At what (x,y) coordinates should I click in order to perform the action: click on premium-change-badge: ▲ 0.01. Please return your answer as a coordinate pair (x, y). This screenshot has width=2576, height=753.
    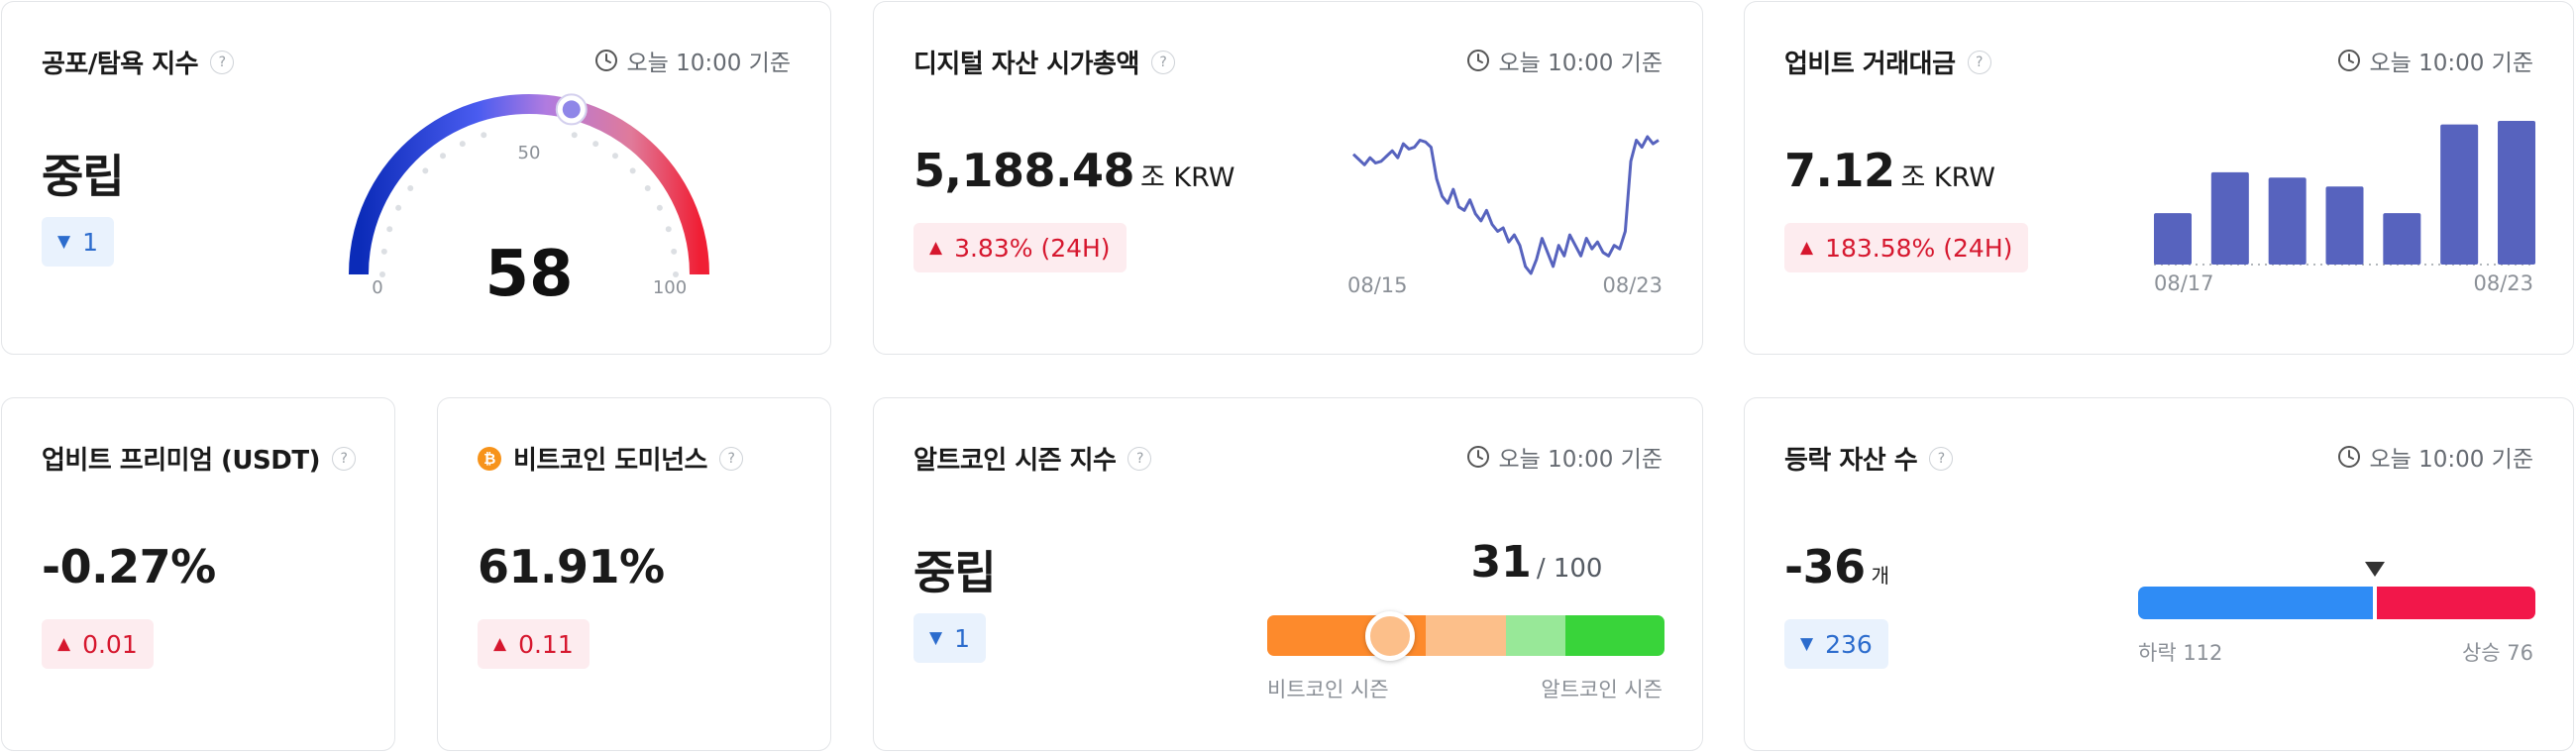
    Looking at the image, I should click on (98, 644).